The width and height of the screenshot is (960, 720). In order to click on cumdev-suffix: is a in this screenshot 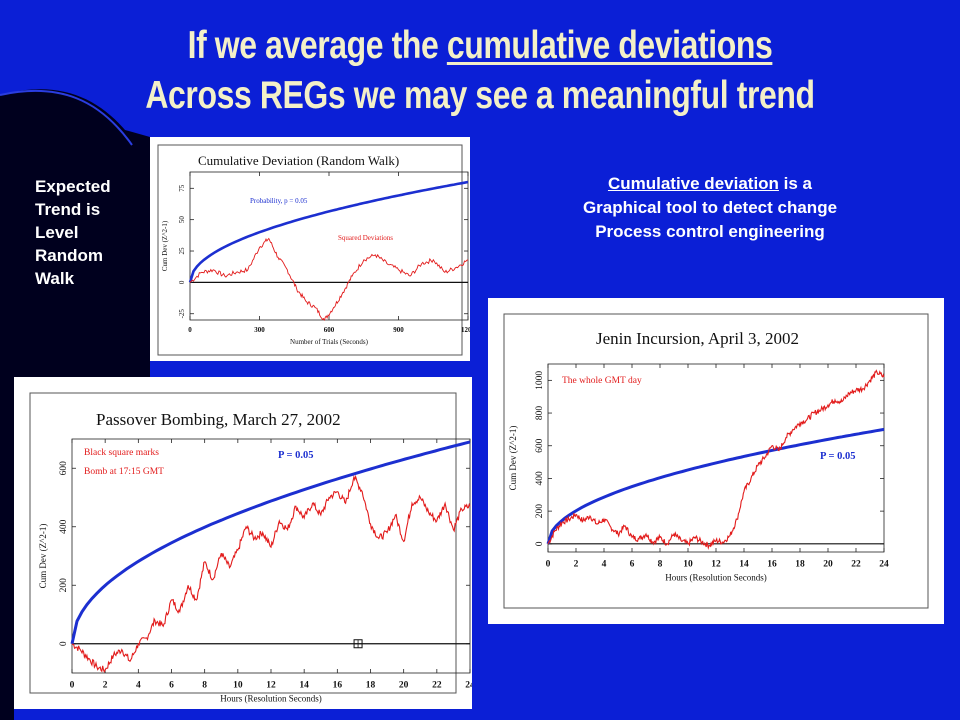, I will do `click(795, 183)`.